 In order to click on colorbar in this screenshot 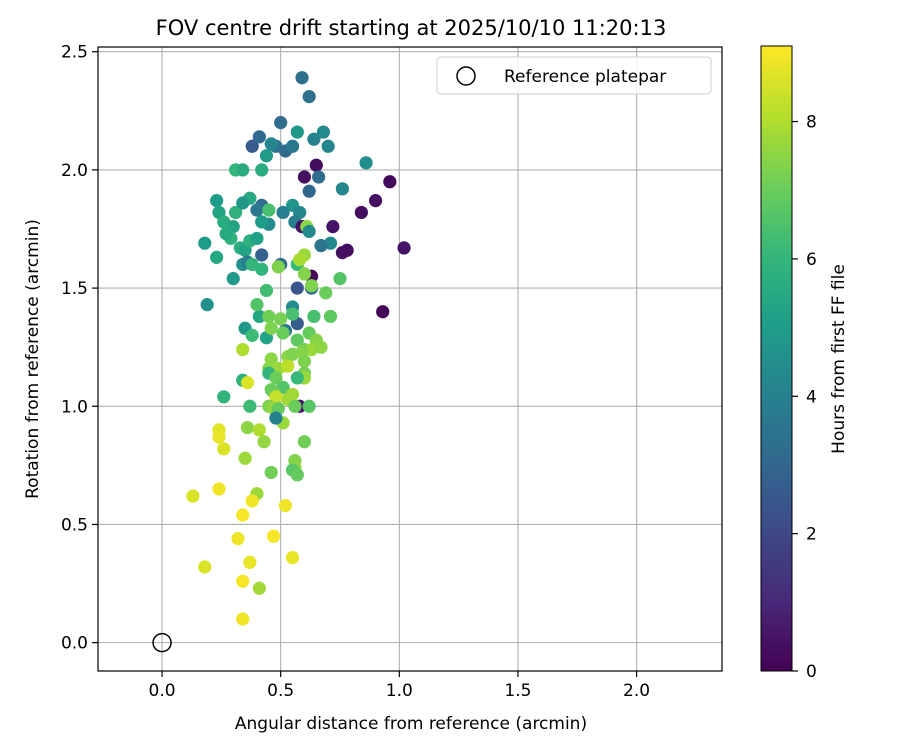, I will do `click(776, 358)`.